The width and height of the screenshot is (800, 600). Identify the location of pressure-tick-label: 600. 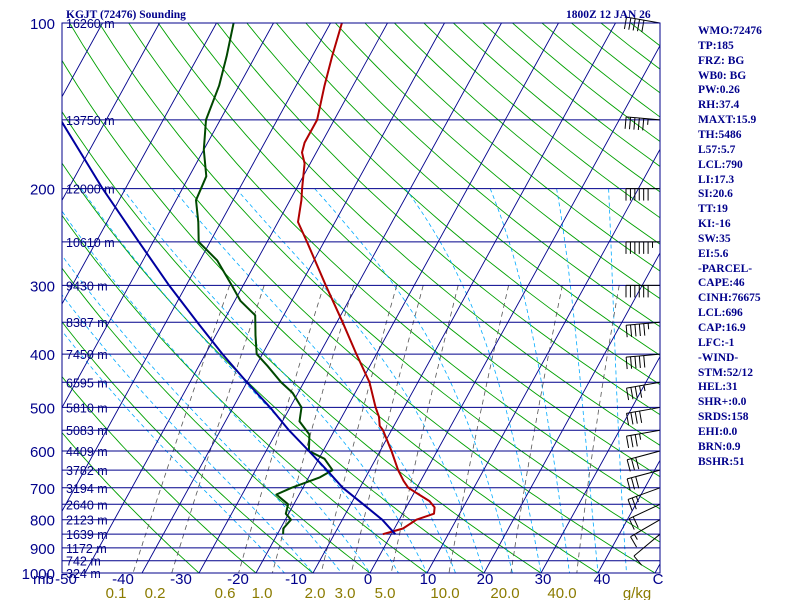
(42, 452).